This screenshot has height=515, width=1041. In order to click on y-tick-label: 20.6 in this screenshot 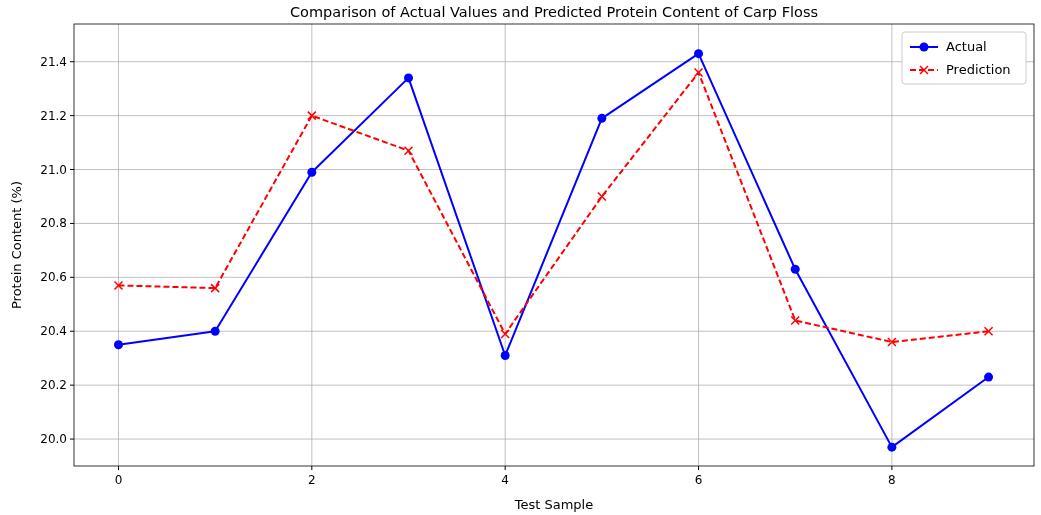, I will do `click(53, 277)`.